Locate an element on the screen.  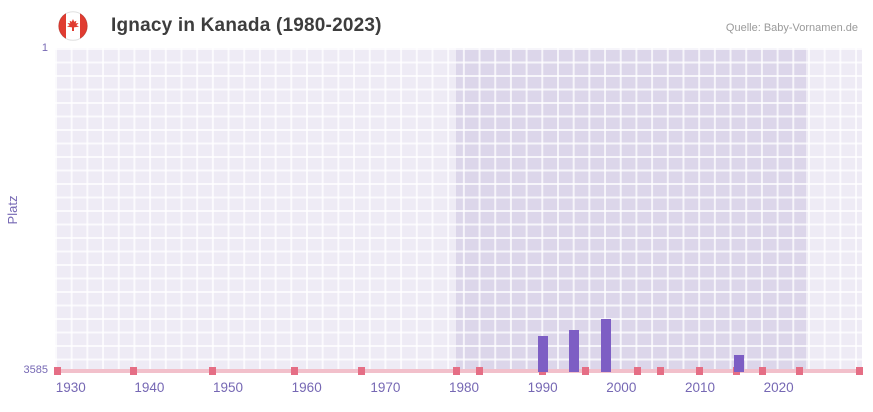
x-tick-label: 2010 is located at coordinates (699, 387).